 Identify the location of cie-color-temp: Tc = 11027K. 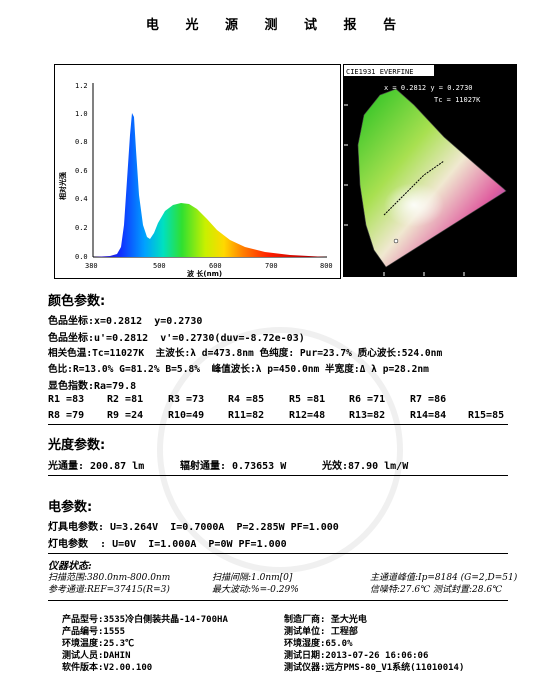
(457, 100).